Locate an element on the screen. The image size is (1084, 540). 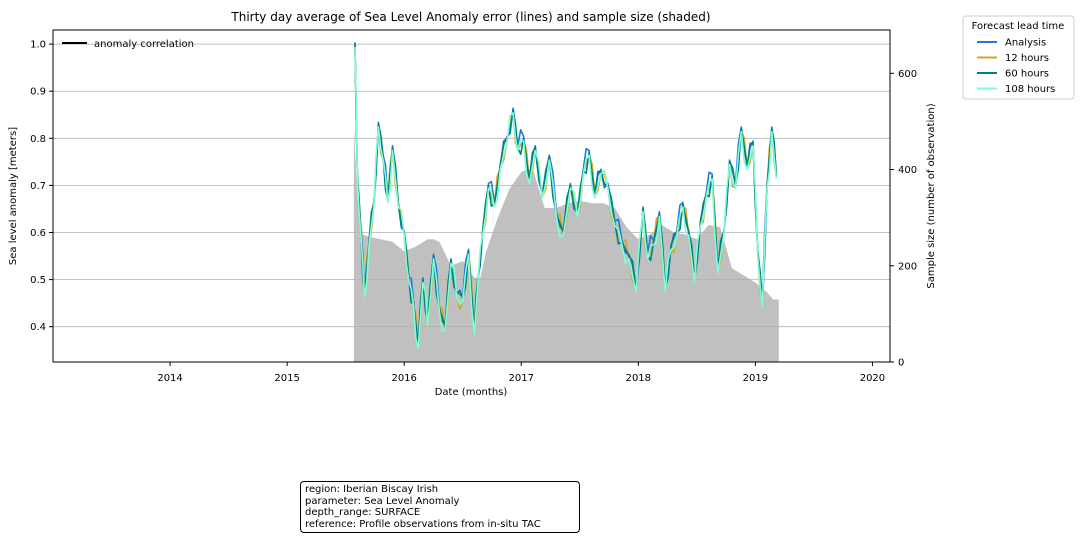
legend-label: 60 hours is located at coordinates (1027, 74).